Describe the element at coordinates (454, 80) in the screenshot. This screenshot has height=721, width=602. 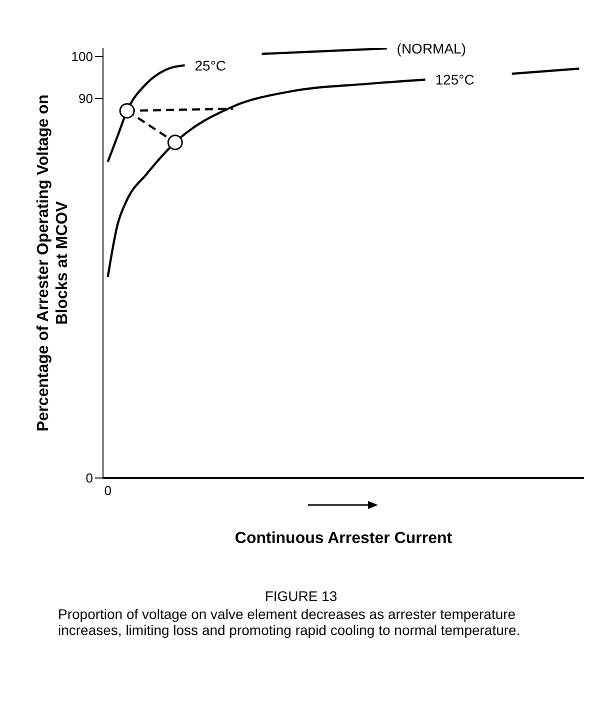
I see `series-label: 125°C` at that location.